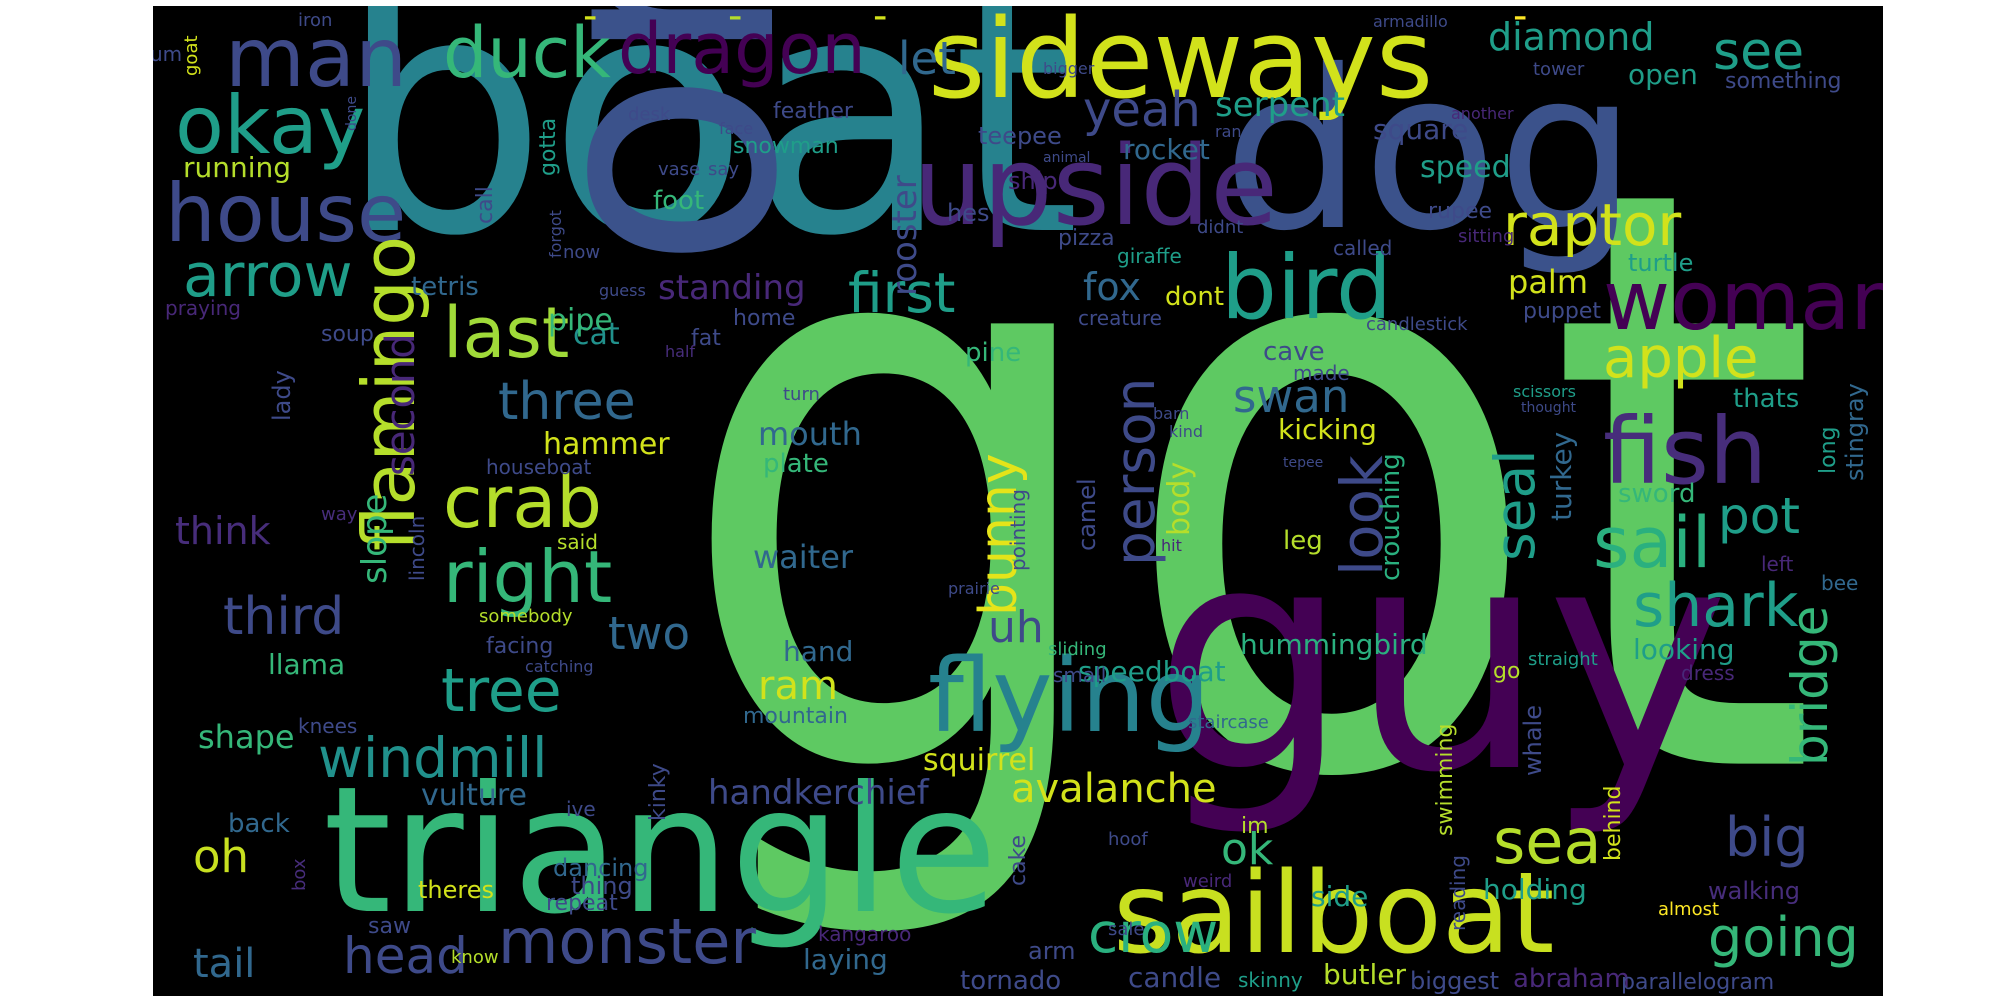 The height and width of the screenshot is (1000, 2000). What do you see at coordinates (1228, 722) in the screenshot?
I see `word-staircase: staircase` at bounding box center [1228, 722].